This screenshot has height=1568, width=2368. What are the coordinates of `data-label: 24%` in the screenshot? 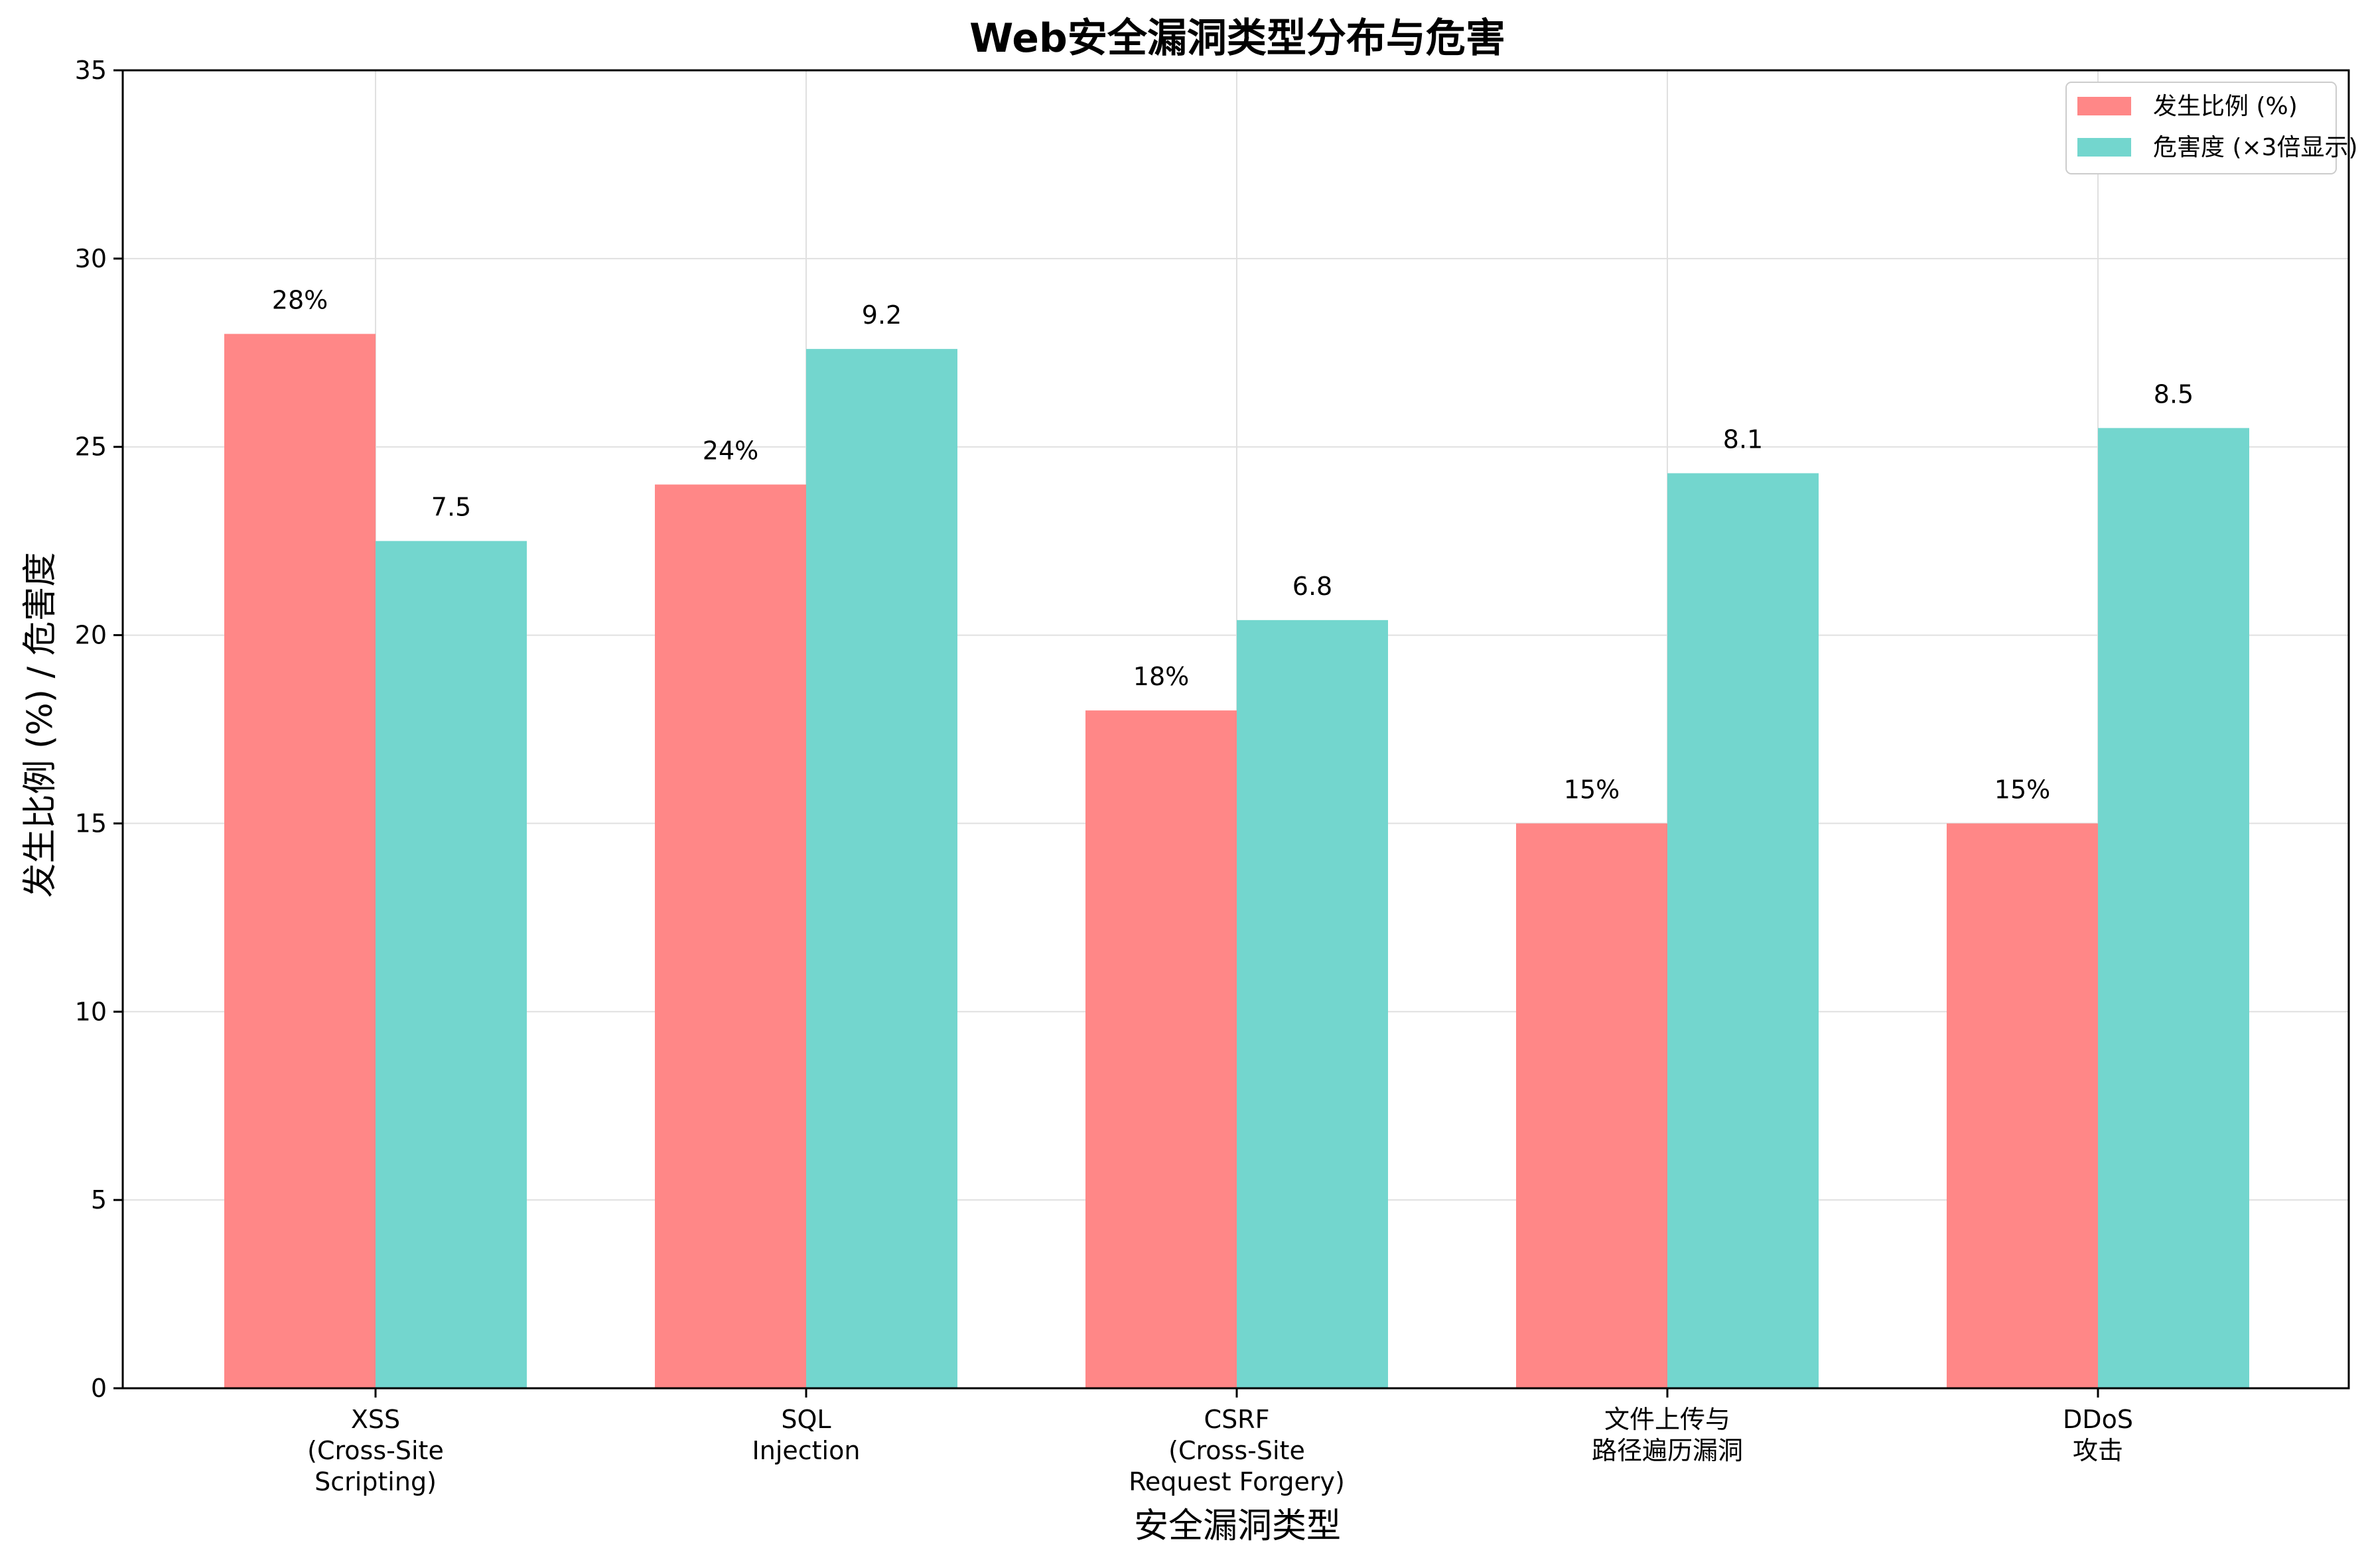 It's located at (730, 450).